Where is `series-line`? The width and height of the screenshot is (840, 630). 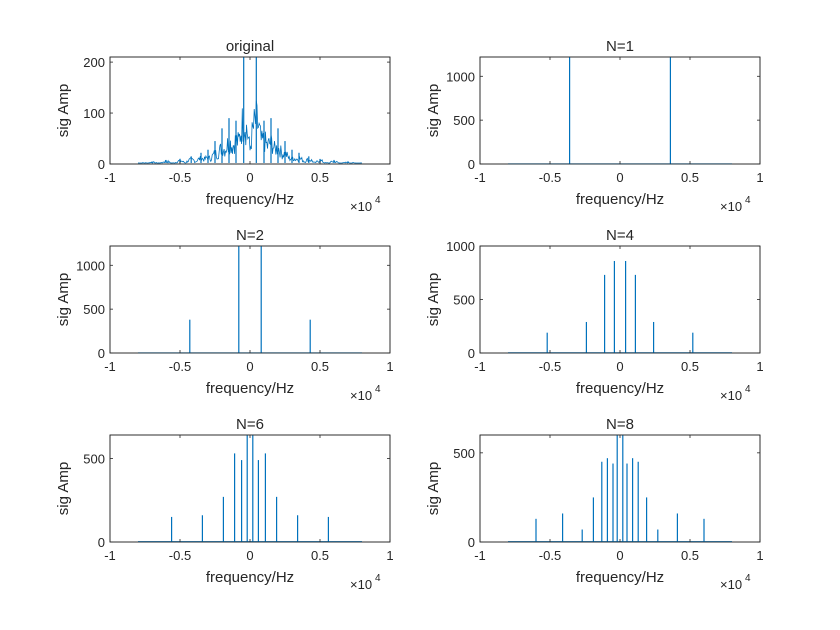
series-line is located at coordinates (250, 132).